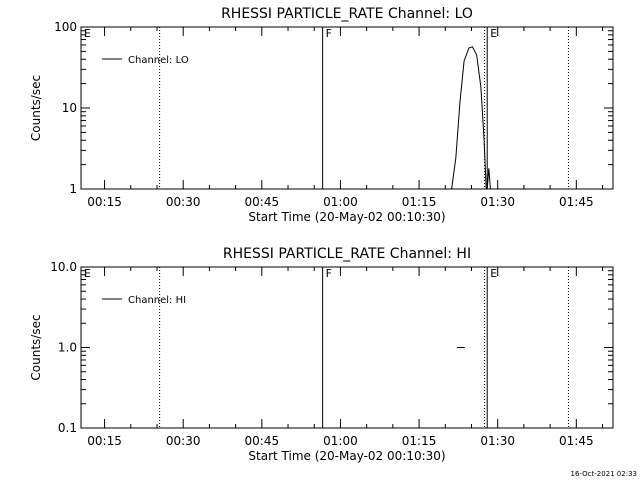 The height and width of the screenshot is (480, 640). Describe the element at coordinates (63, 267) in the screenshot. I see `y-tick-label: 10.0` at that location.